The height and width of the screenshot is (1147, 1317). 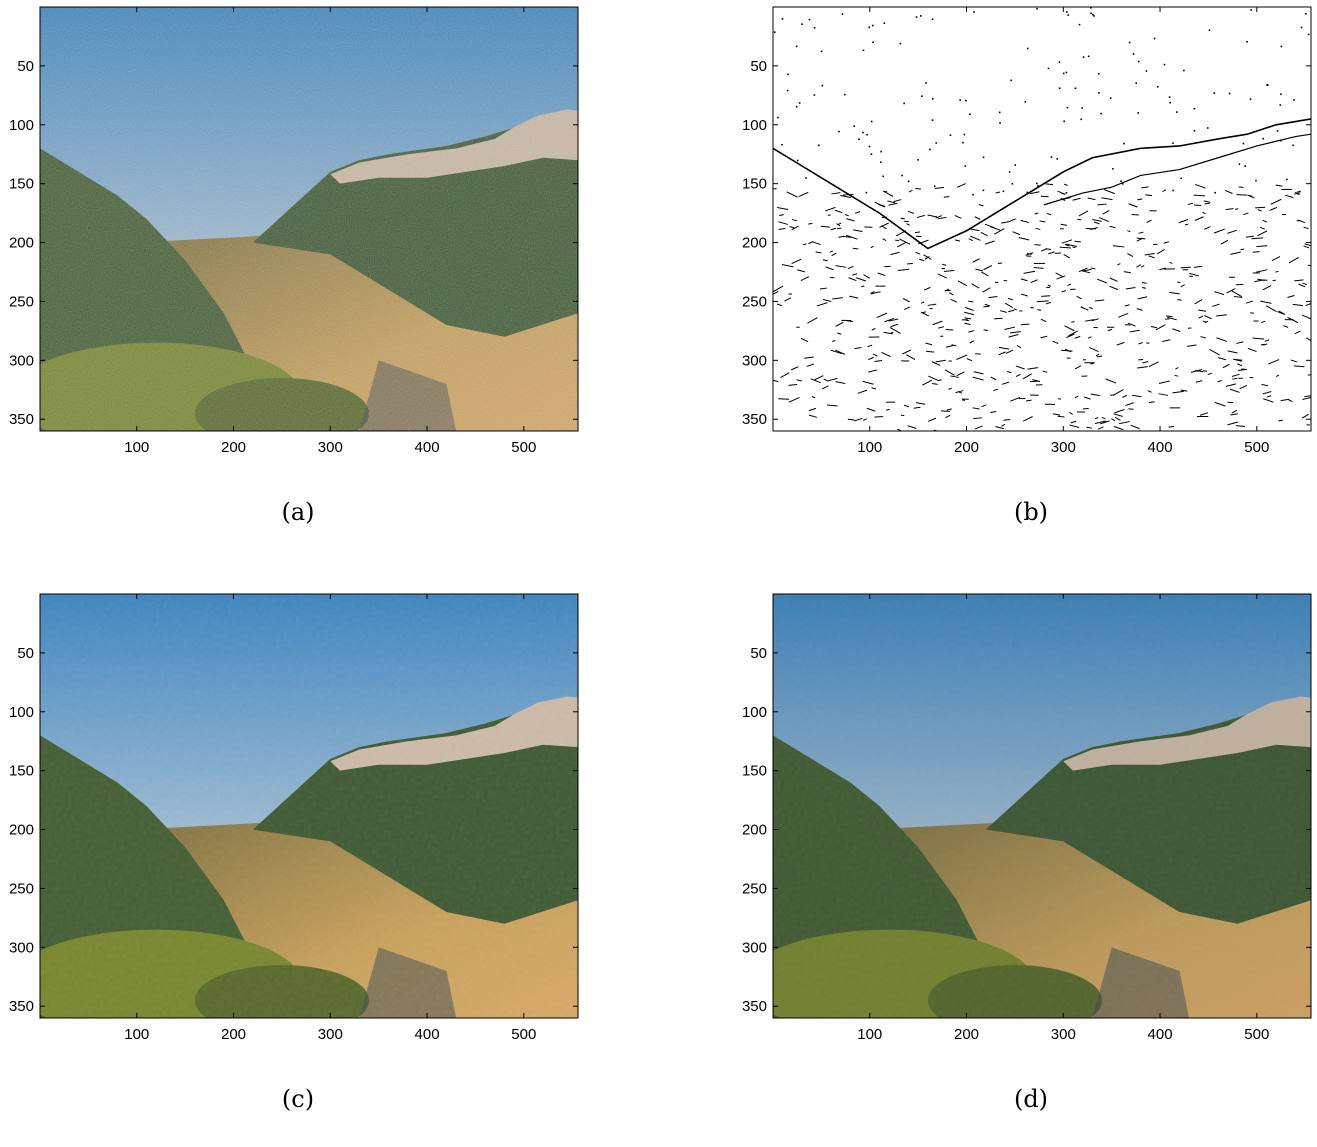 I want to click on y-tick-label: 200, so click(x=754, y=830).